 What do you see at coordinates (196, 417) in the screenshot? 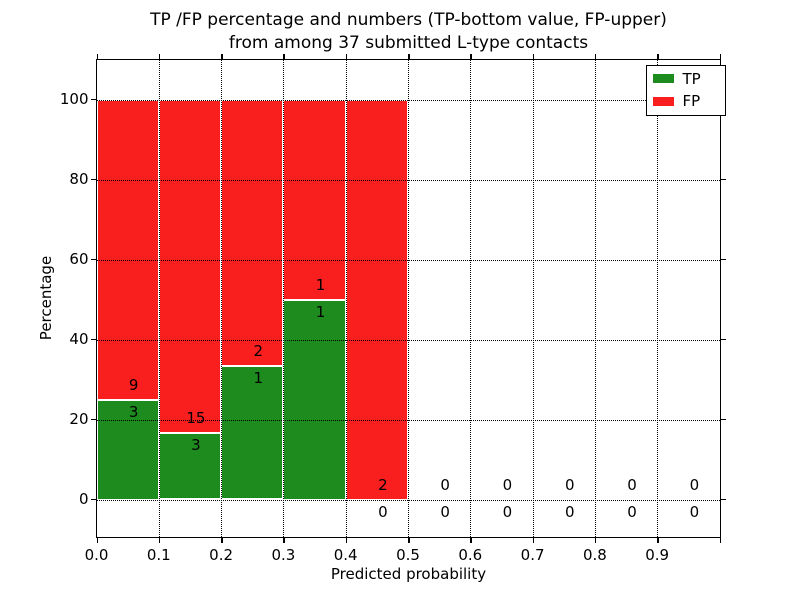
I see `fp-count-label: 15` at bounding box center [196, 417].